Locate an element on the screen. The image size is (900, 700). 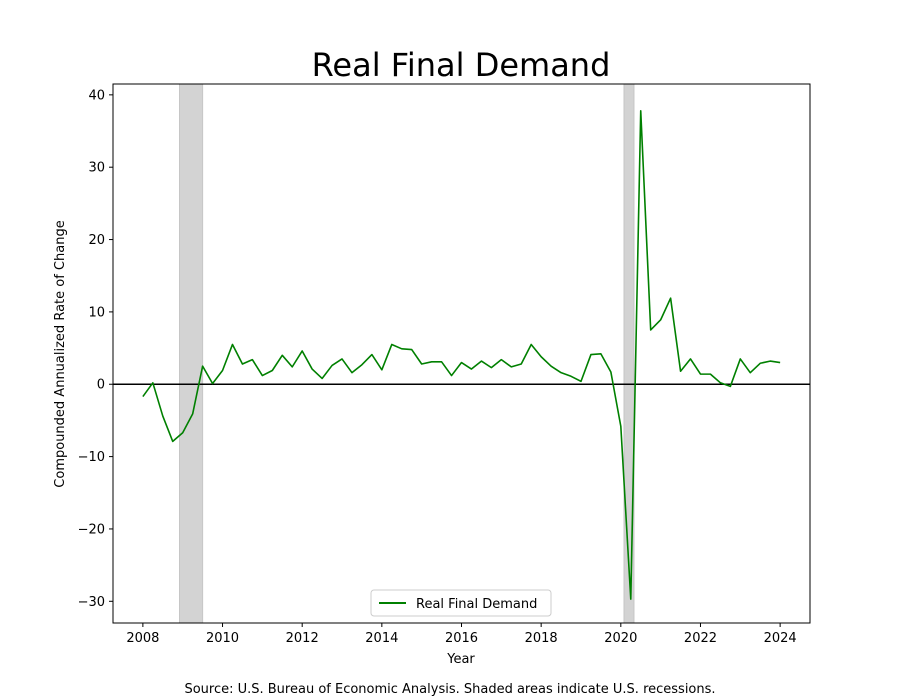
x-tick-label: 2016 is located at coordinates (461, 638).